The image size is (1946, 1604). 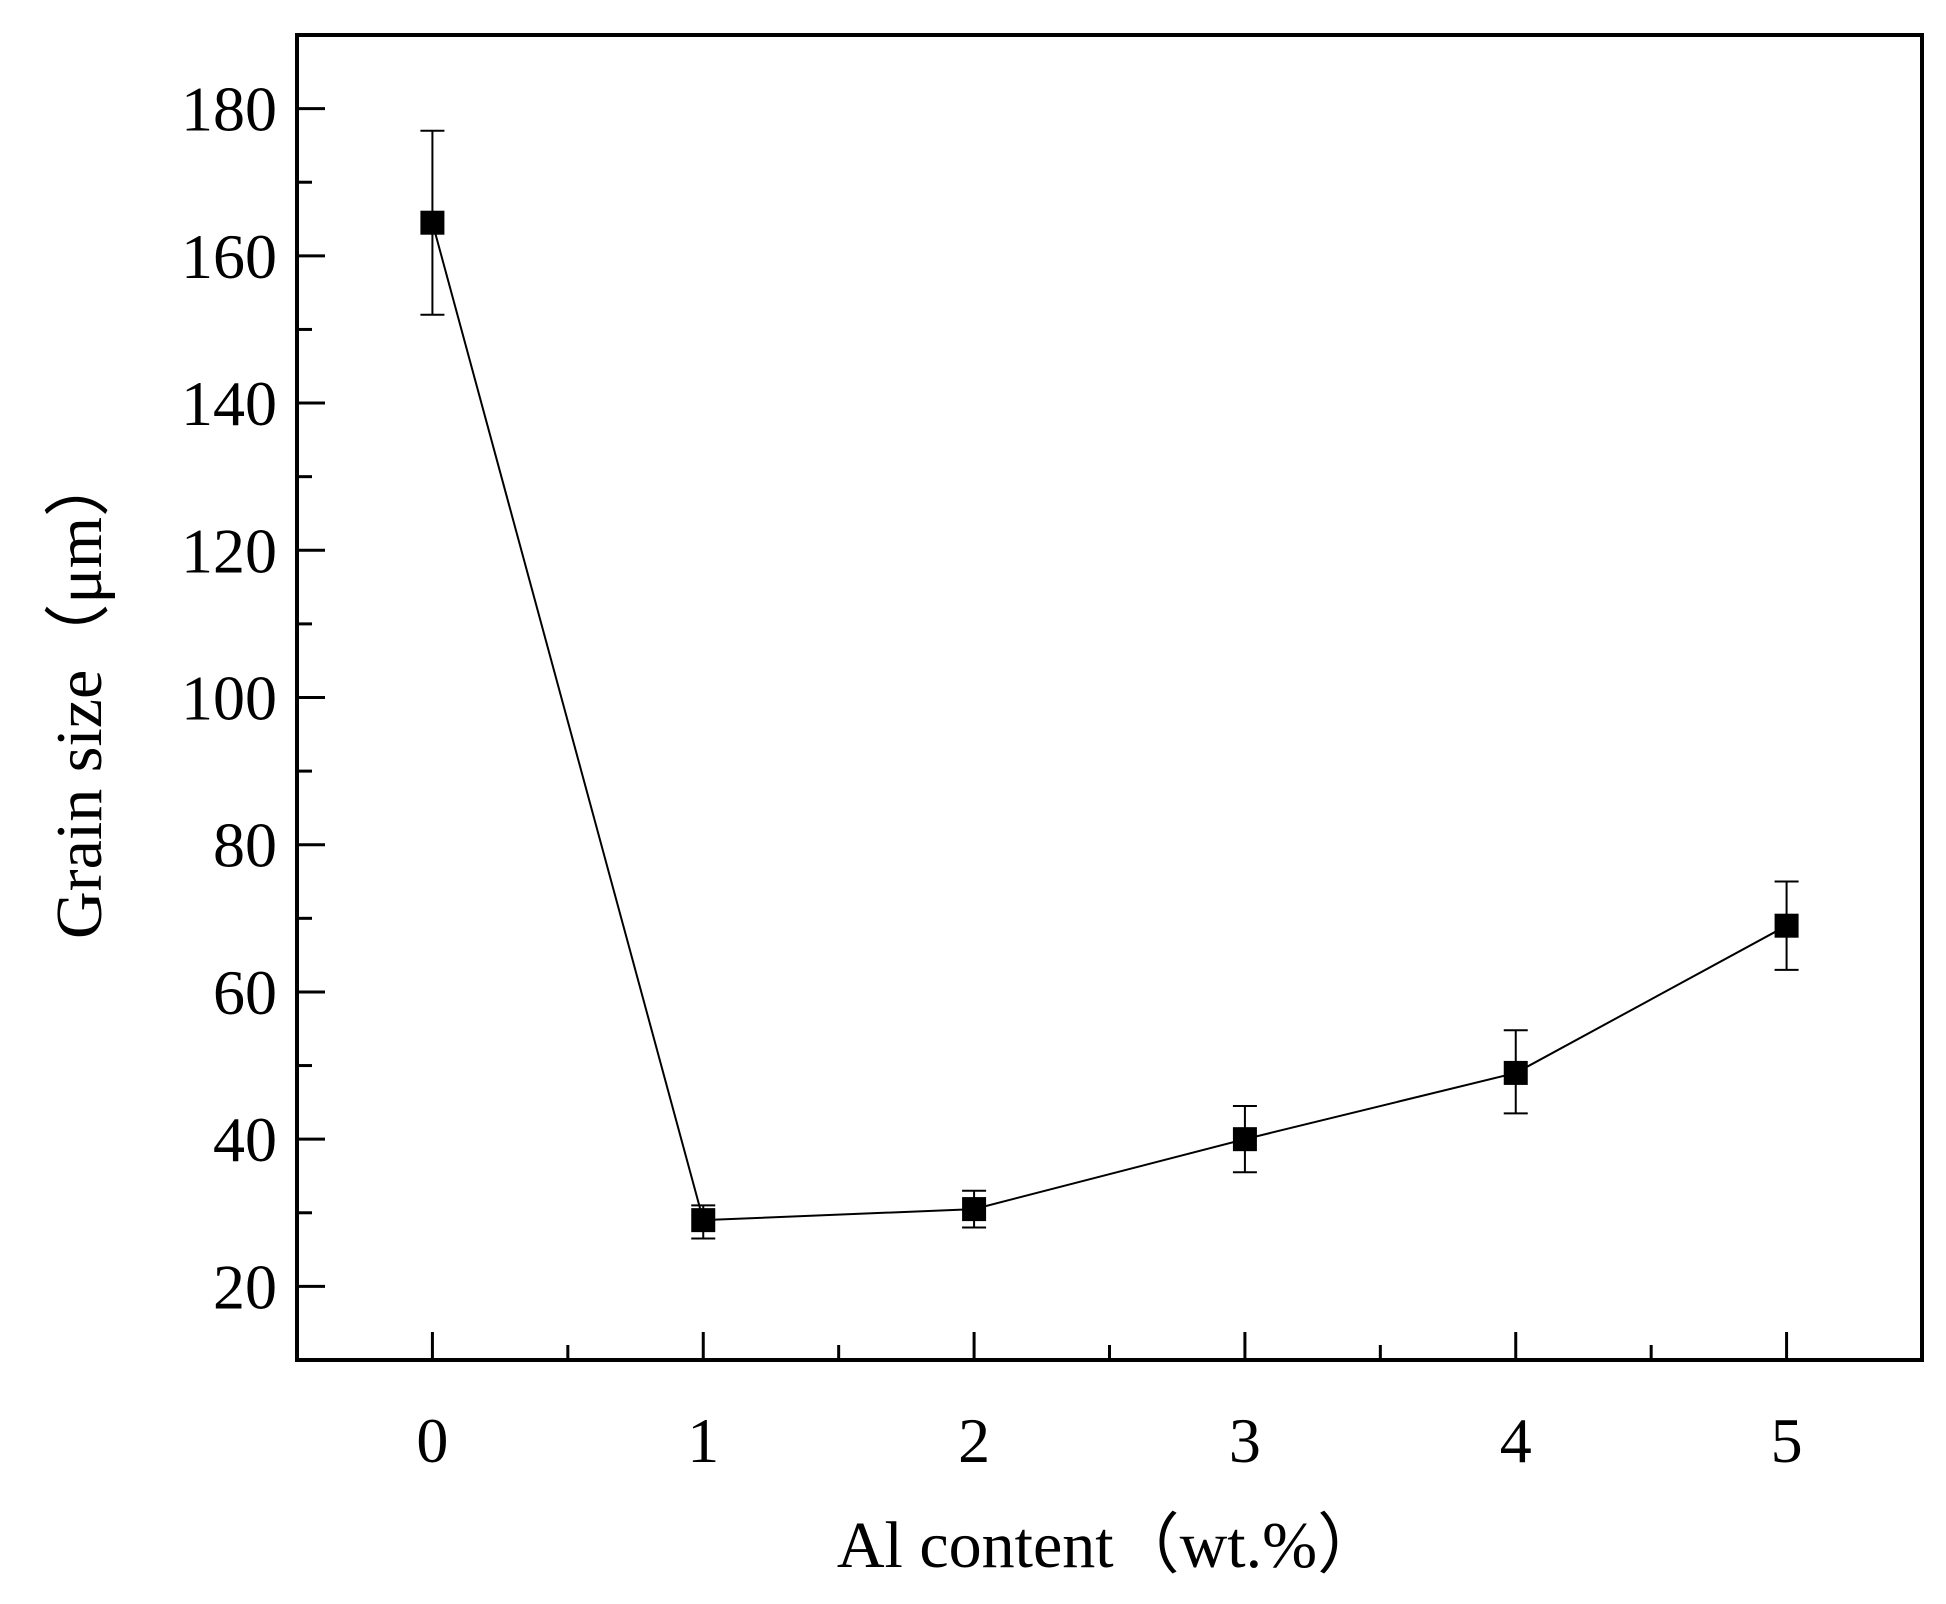 I want to click on y-tick-label: 20, so click(x=245, y=1286).